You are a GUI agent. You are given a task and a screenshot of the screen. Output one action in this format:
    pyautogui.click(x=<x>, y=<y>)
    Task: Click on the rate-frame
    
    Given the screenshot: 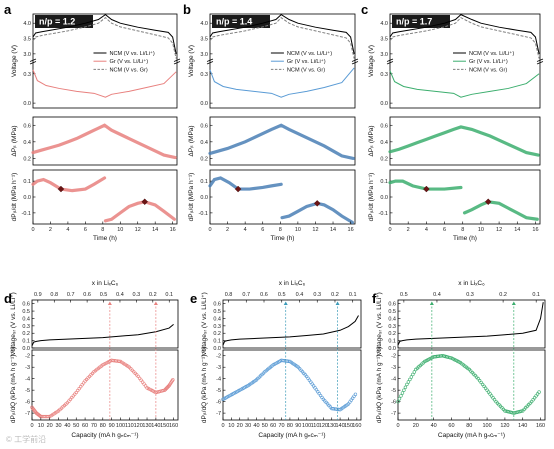 What is the action you would take?
    pyautogui.click(x=465, y=197)
    